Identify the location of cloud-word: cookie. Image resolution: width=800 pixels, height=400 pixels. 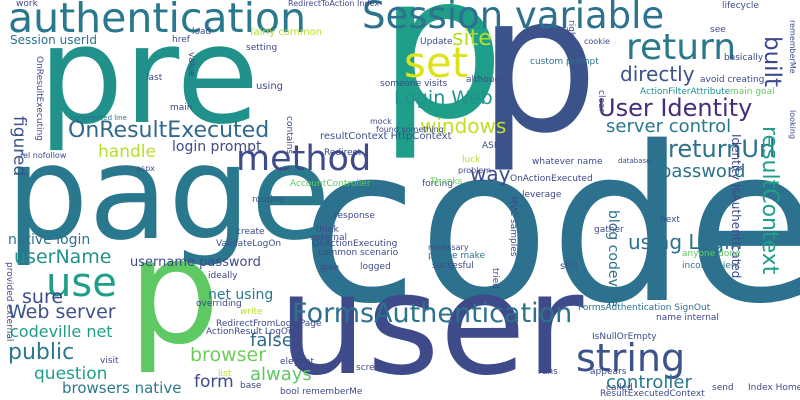
(597, 41).